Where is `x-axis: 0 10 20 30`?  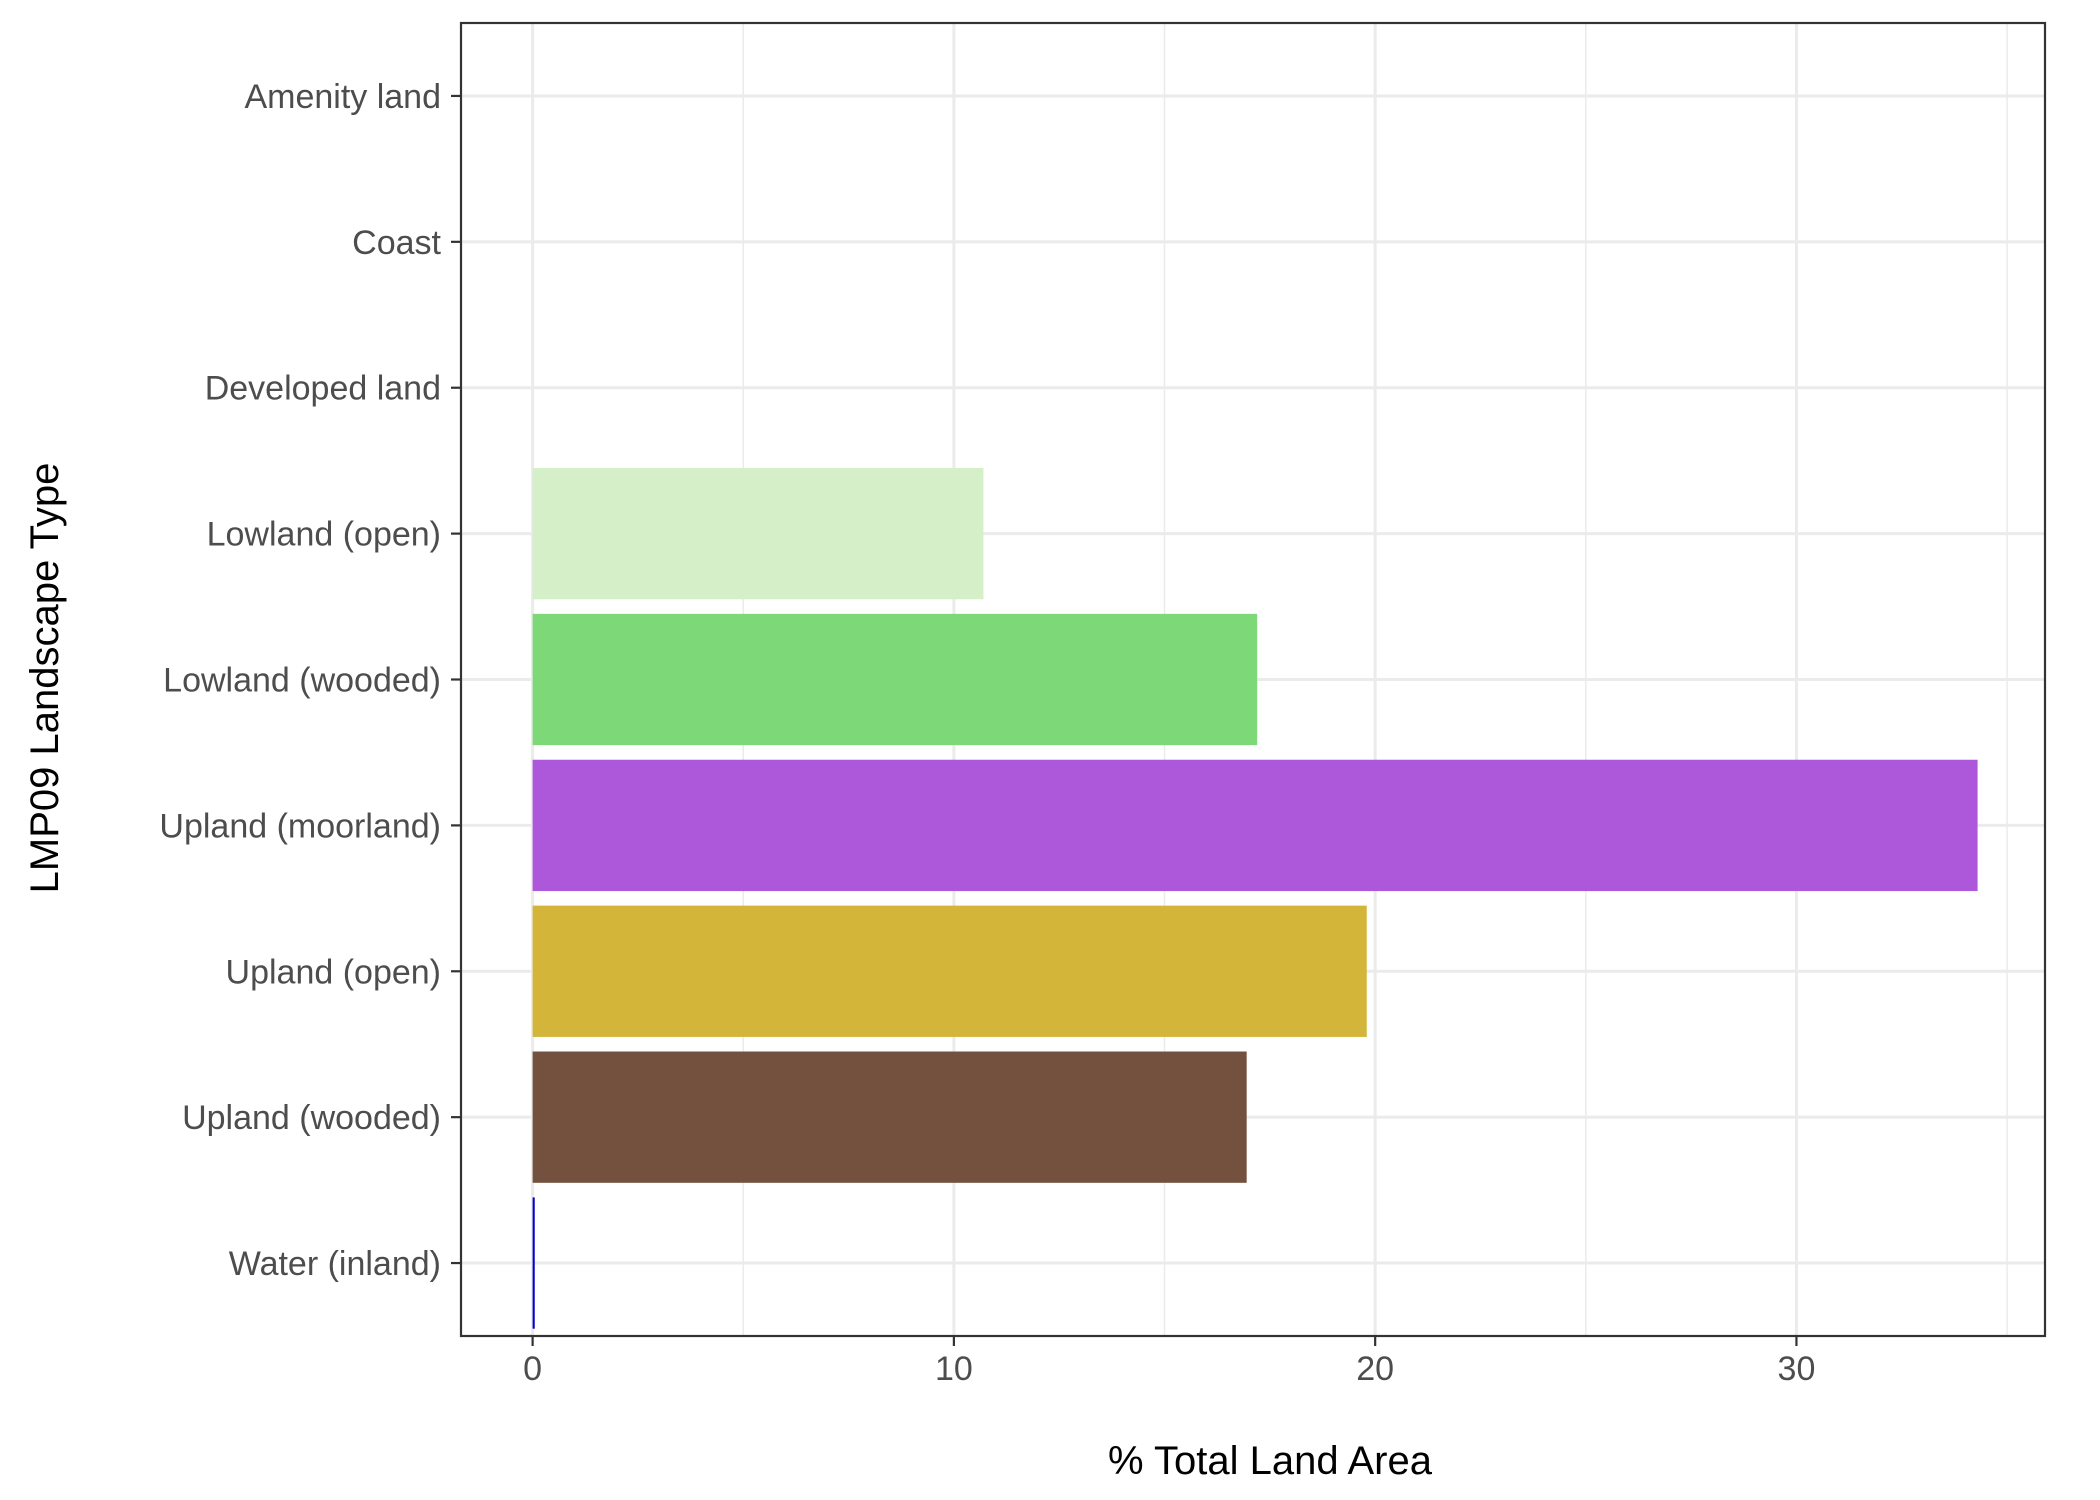
x-axis: 0 10 20 30 is located at coordinates (1169, 1362).